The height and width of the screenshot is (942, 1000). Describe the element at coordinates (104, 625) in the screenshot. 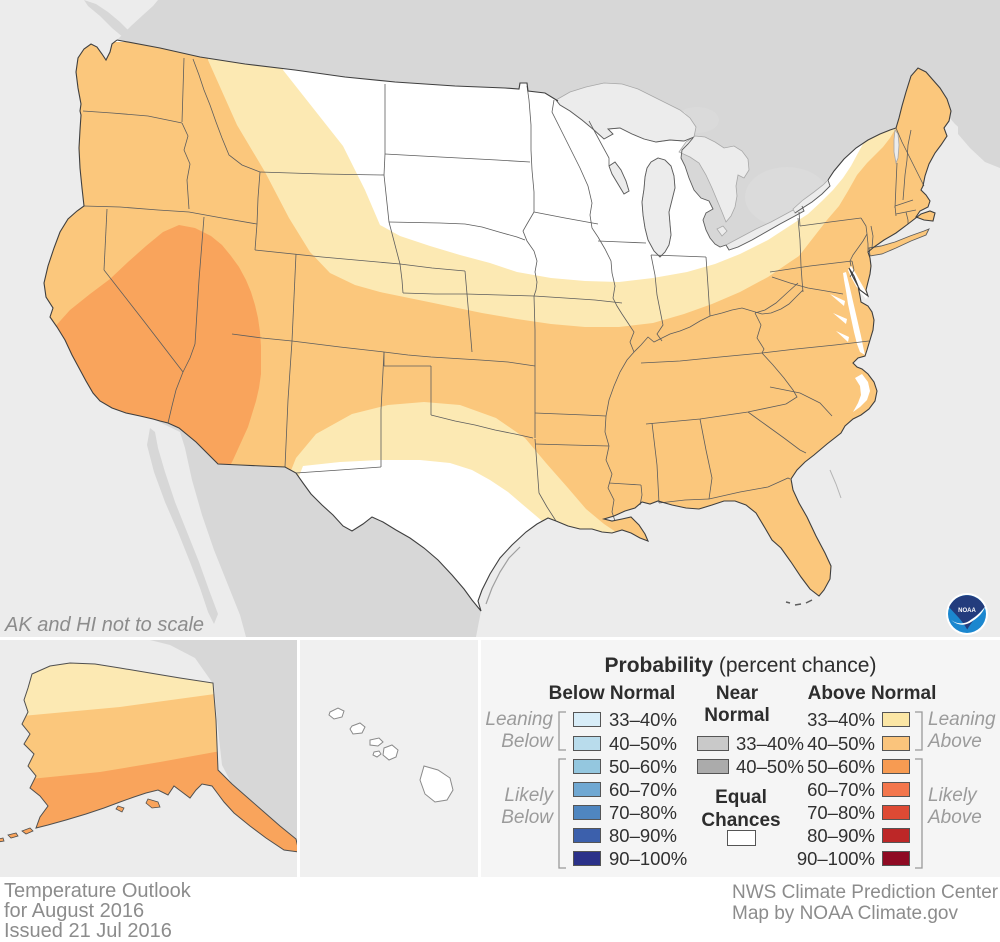

I see `svg-text: AK and HI not to scale` at that location.